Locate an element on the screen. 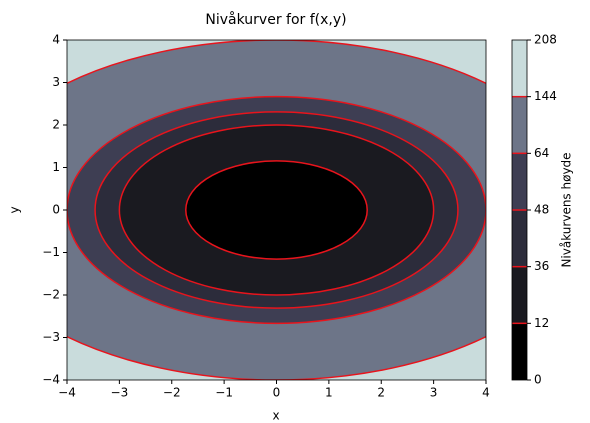 This screenshot has height=423, width=590. x-tick-label: −1 is located at coordinates (224, 393).